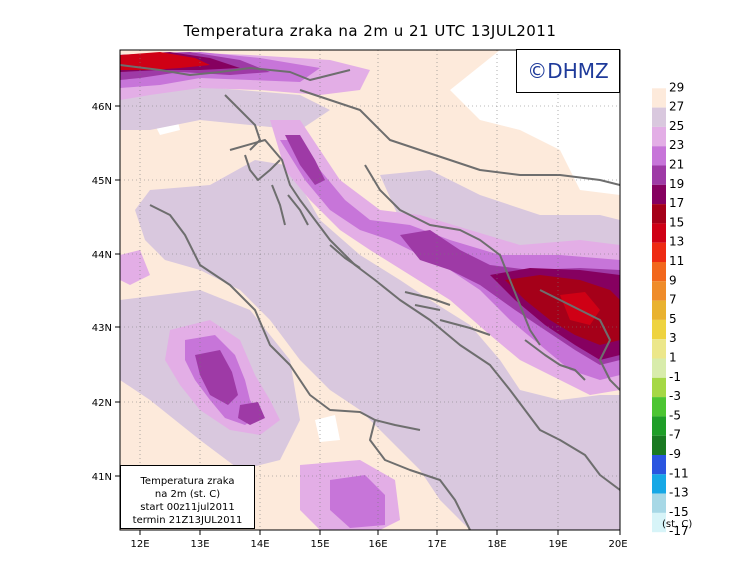  What do you see at coordinates (675, 435) in the screenshot?
I see `legend-label: -7` at bounding box center [675, 435].